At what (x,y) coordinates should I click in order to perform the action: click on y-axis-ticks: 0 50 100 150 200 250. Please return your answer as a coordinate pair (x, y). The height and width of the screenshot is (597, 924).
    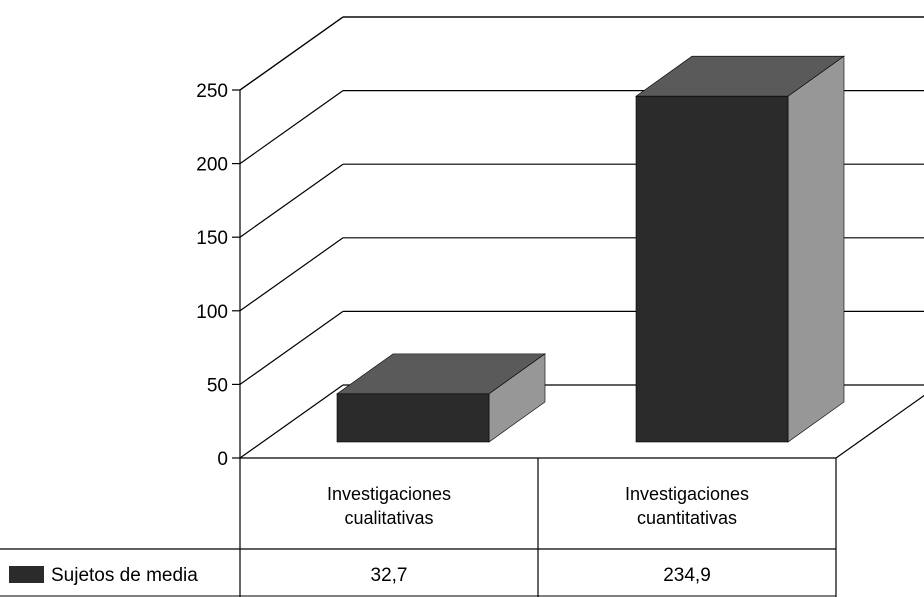
    Looking at the image, I should click on (218, 275).